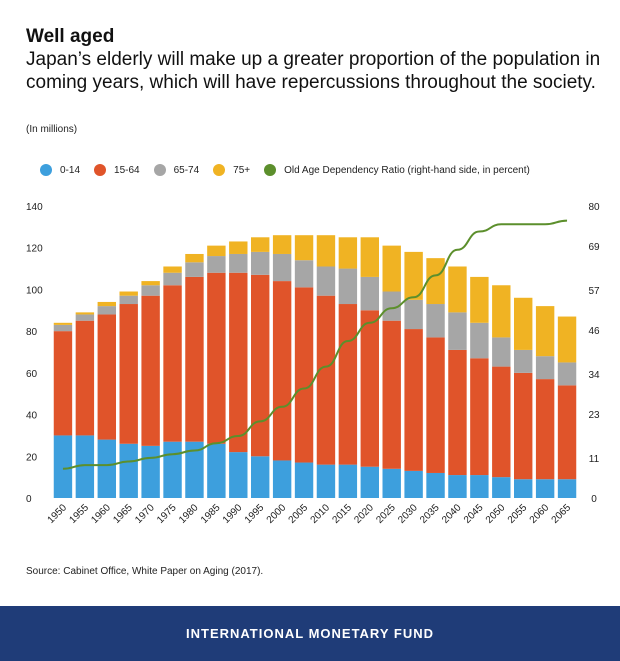  I want to click on x-tick-2045: 2045, so click(474, 514).